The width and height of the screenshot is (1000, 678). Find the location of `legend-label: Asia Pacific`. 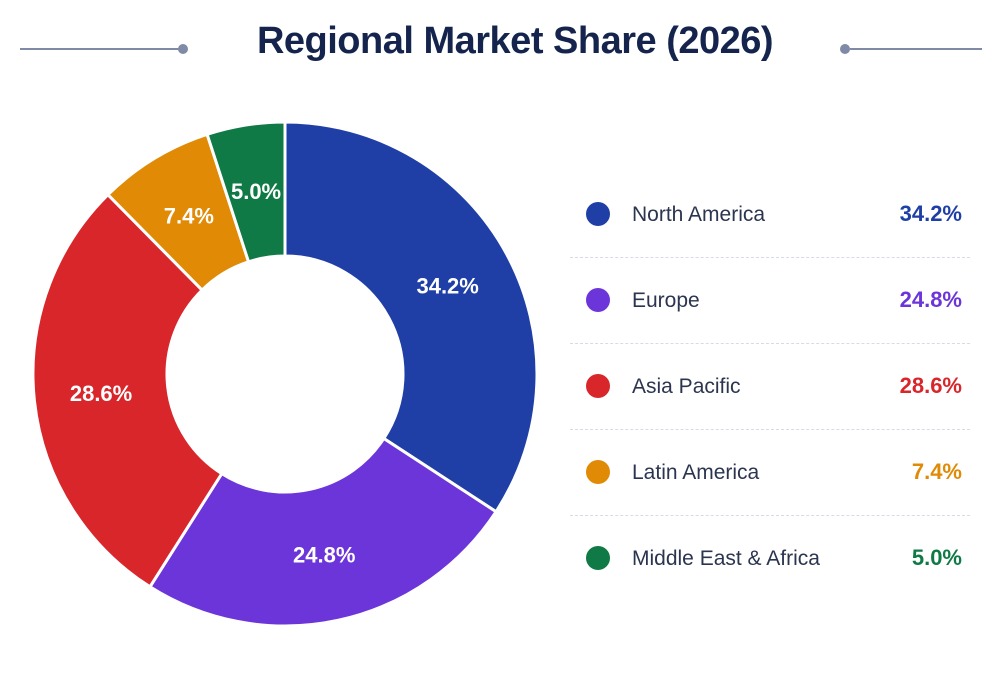

legend-label: Asia Pacific is located at coordinates (686, 386).